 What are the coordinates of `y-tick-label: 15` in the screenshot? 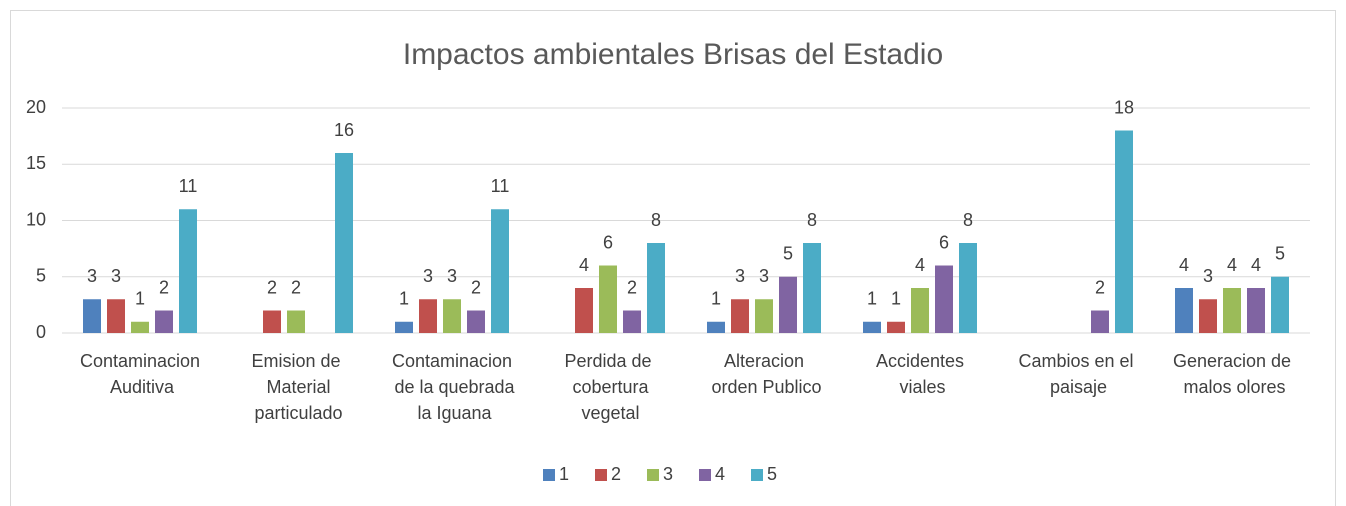 It's located at (36, 163).